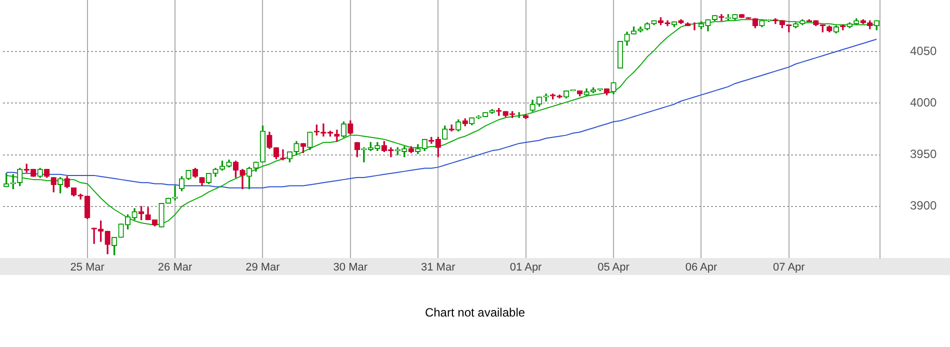  What do you see at coordinates (614, 268) in the screenshot?
I see `x-tick-label: 05 Apr` at bounding box center [614, 268].